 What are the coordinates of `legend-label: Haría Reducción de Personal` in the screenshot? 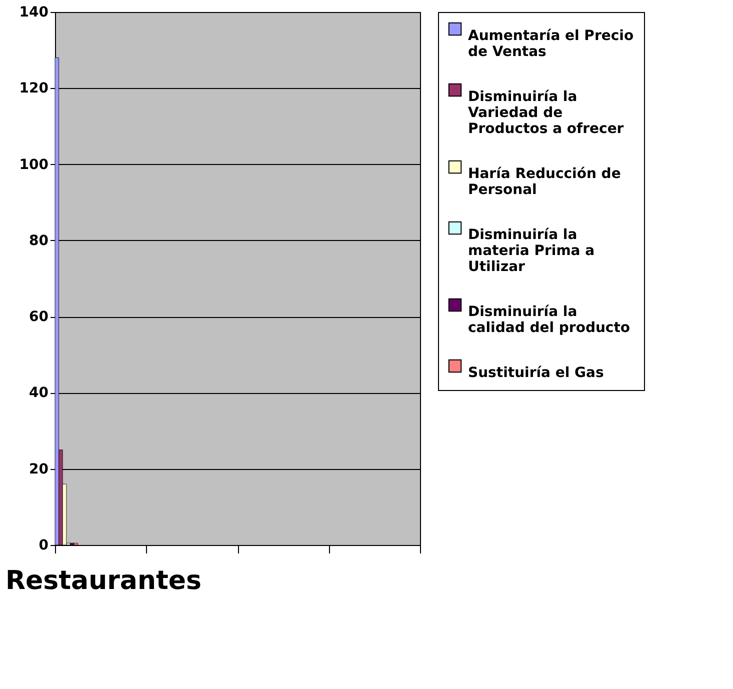 It's located at (544, 182).